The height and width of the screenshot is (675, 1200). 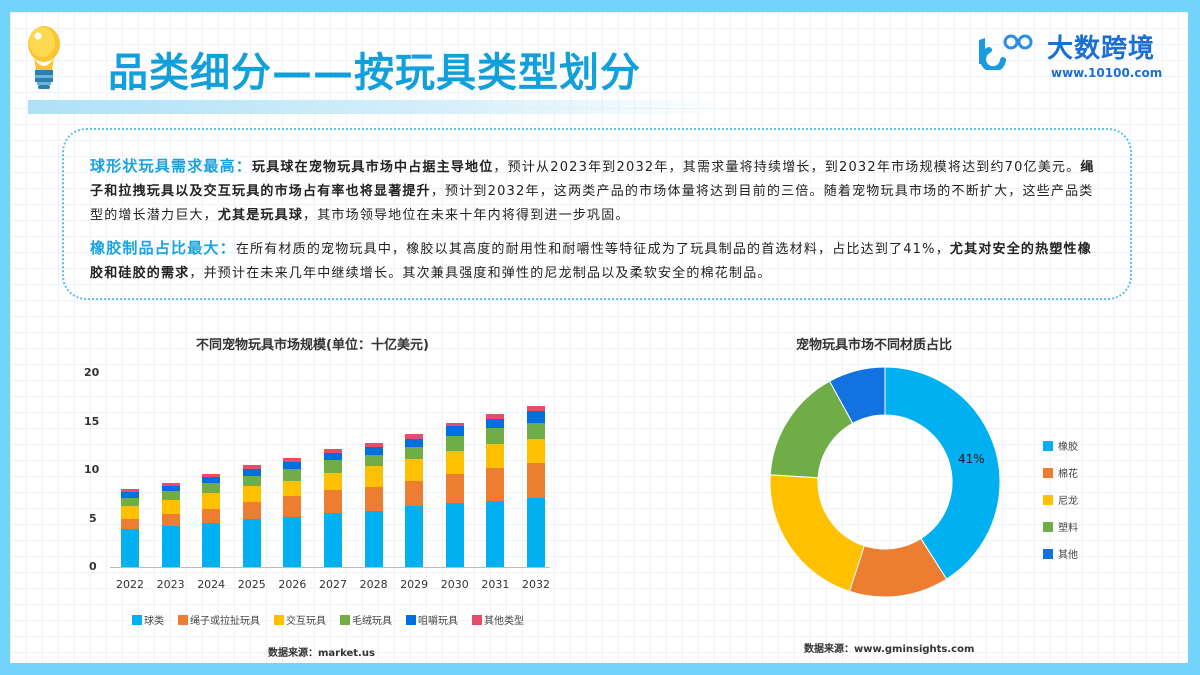 What do you see at coordinates (466, 215) in the screenshot?
I see `body-text: ，其市场领导地位在未来十年内将得到进一步巩固。` at bounding box center [466, 215].